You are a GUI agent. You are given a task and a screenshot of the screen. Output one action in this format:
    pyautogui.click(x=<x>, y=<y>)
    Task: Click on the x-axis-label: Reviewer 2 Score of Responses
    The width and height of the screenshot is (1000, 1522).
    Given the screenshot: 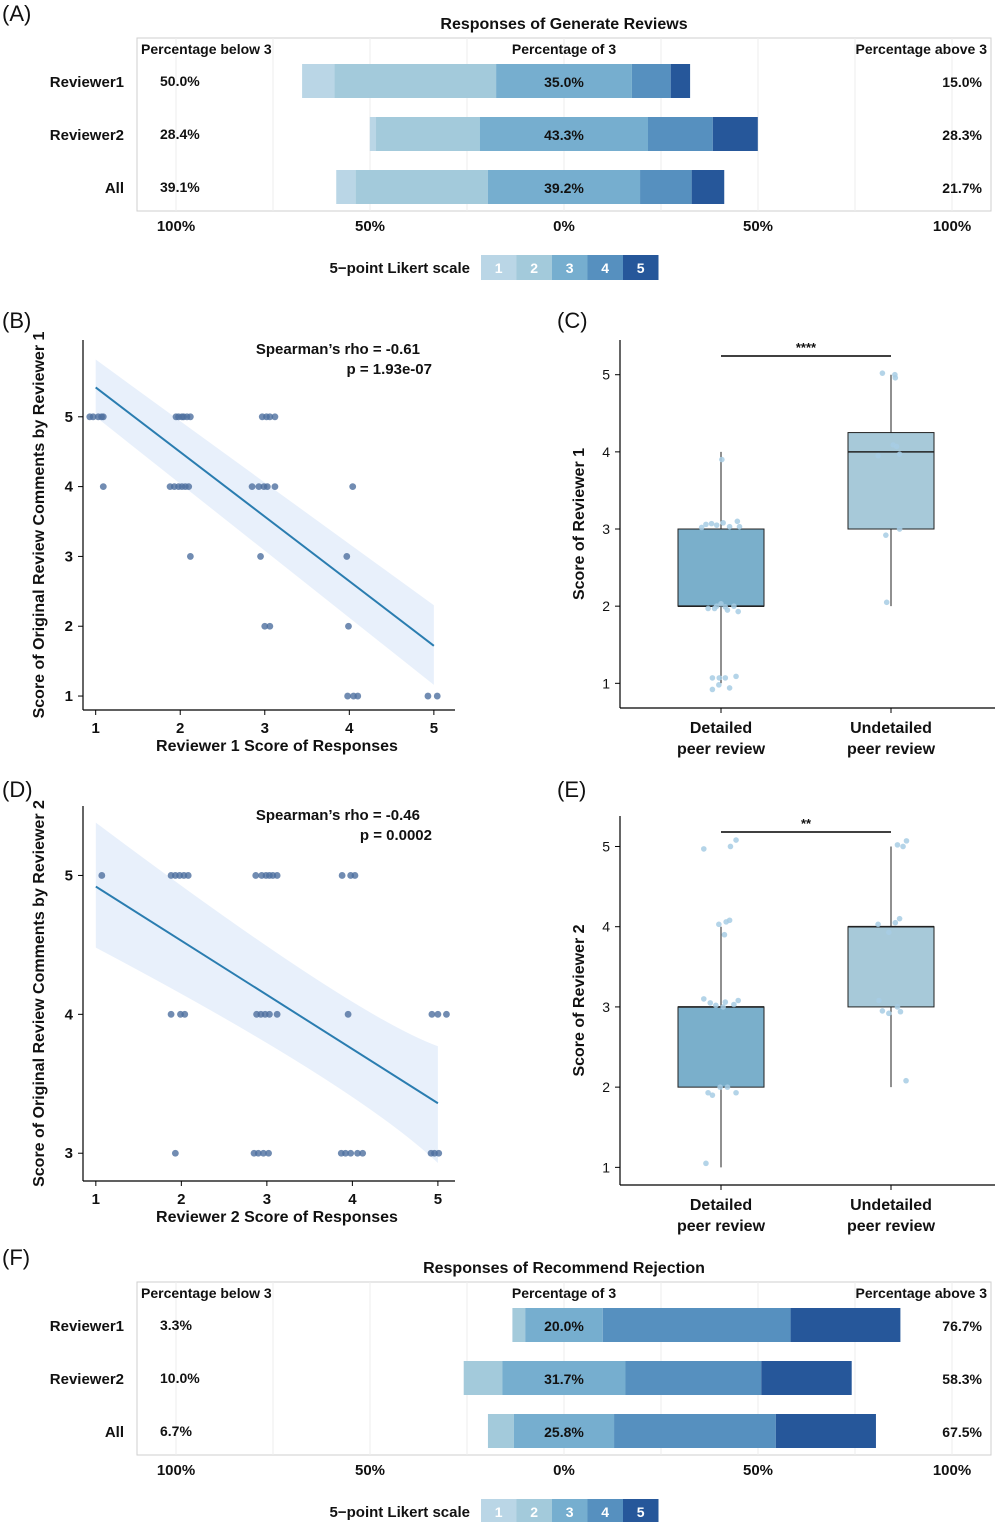 What is the action you would take?
    pyautogui.click(x=277, y=1217)
    